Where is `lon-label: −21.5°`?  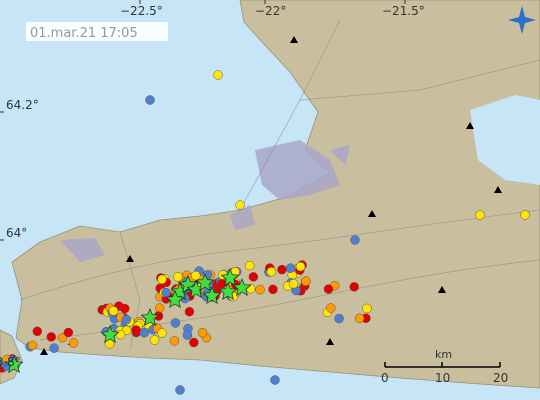
lon-label: −21.5° is located at coordinates (403, 11).